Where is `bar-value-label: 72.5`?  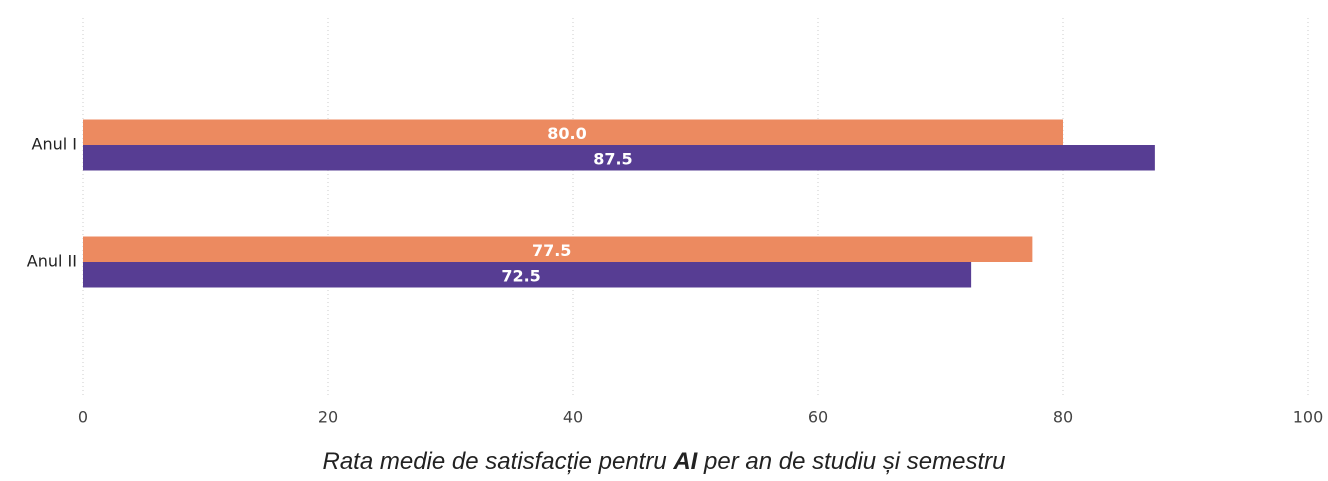
bar-value-label: 72.5 is located at coordinates (520, 275).